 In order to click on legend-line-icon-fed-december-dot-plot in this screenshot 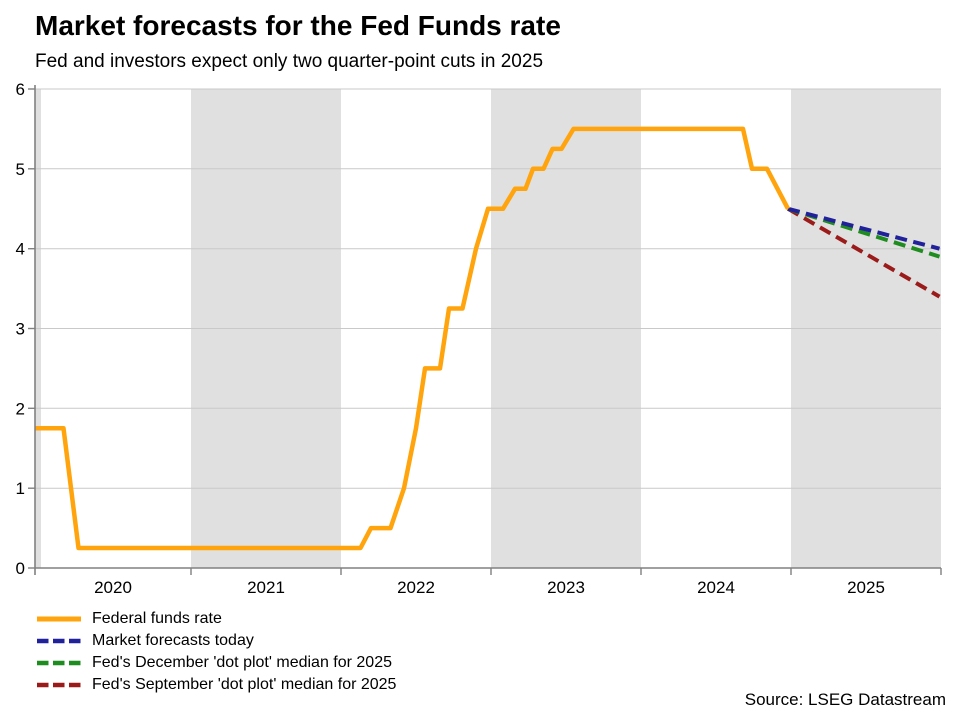, I will do `click(59, 663)`.